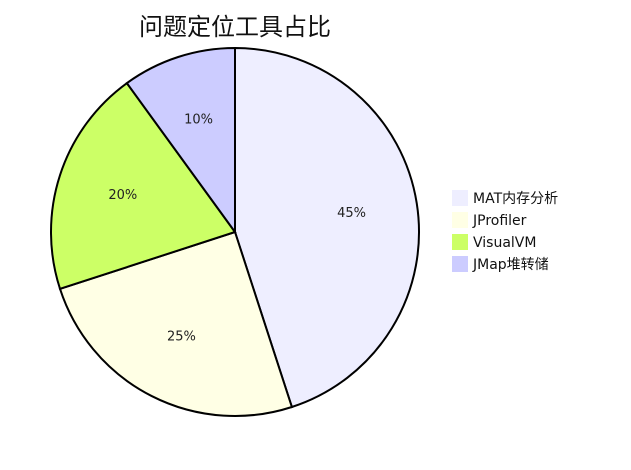  What do you see at coordinates (180, 141) in the screenshot?
I see `pie-slice-jmap` at bounding box center [180, 141].